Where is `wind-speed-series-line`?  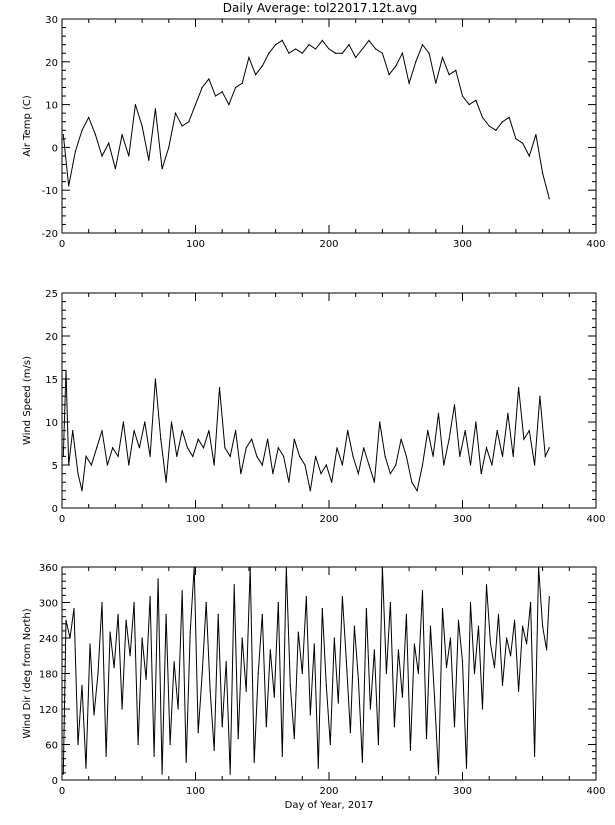 wind-speed-series-line is located at coordinates (306, 431).